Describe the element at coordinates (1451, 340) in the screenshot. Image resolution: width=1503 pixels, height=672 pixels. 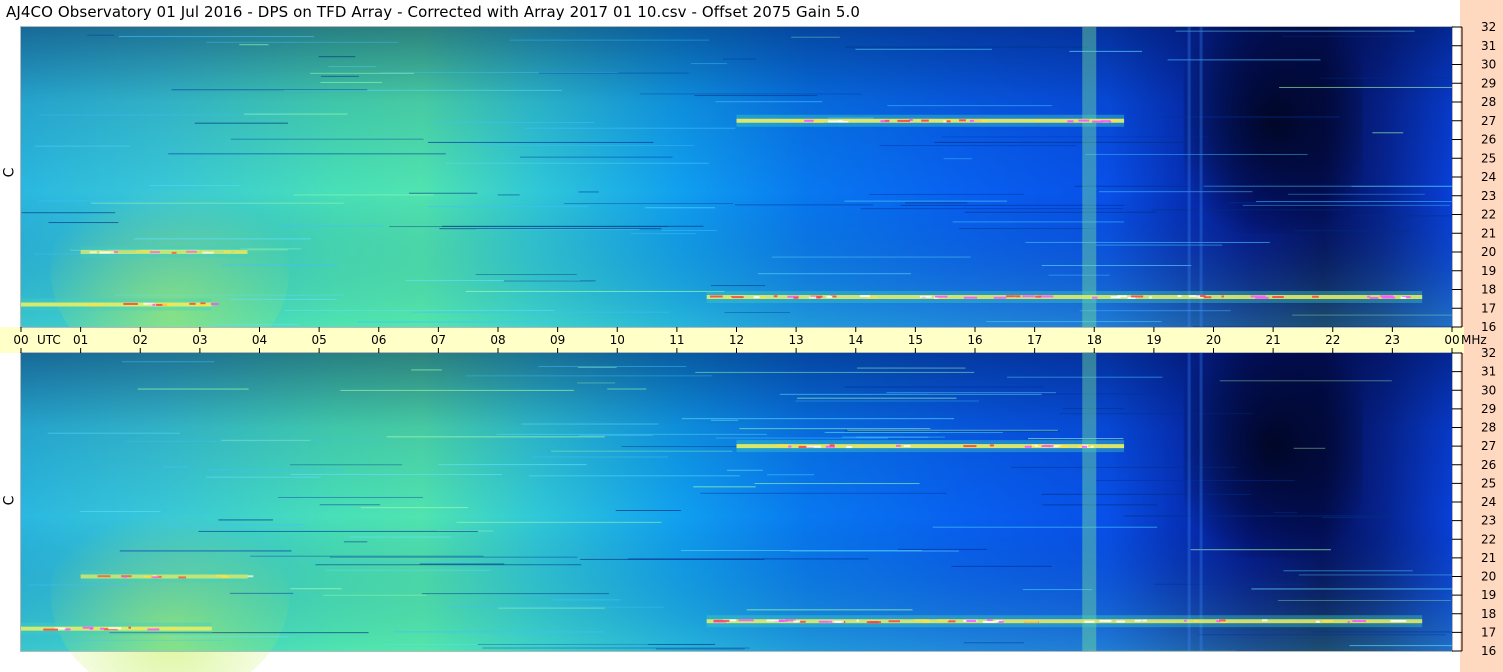
I see `time-tick-label: 00` at that location.